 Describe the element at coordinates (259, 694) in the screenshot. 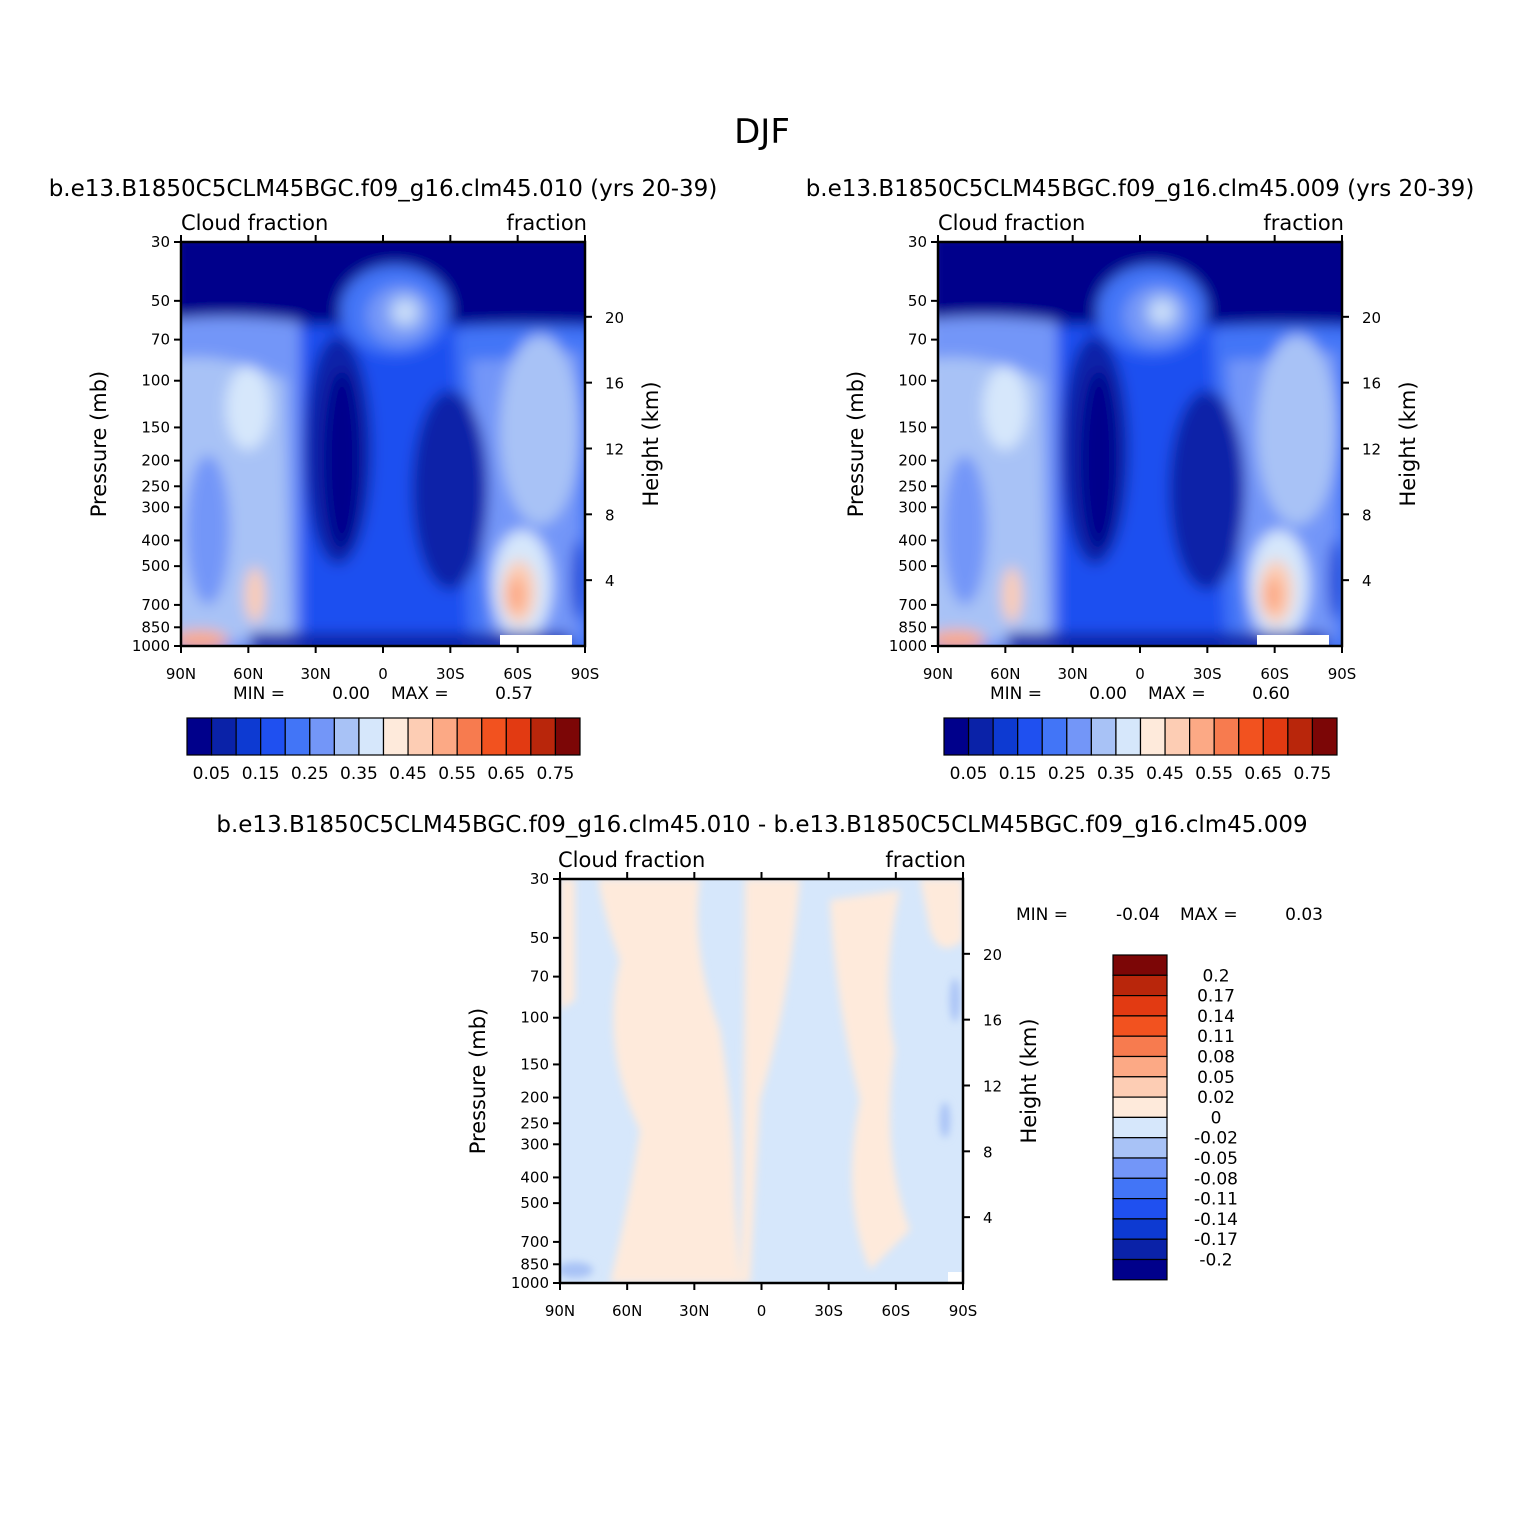

I see `panel1-min-label: MIN =` at that location.